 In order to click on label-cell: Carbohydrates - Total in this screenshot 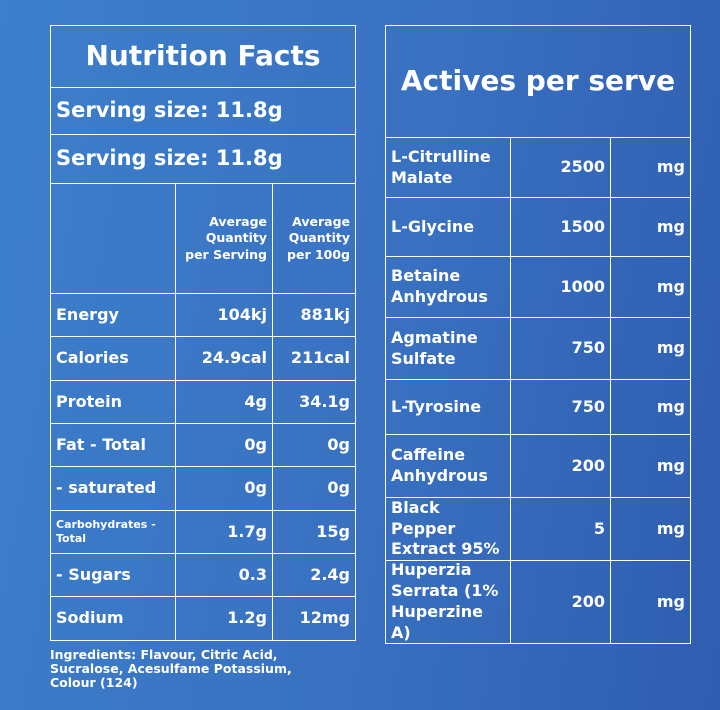, I will do `click(113, 532)`.